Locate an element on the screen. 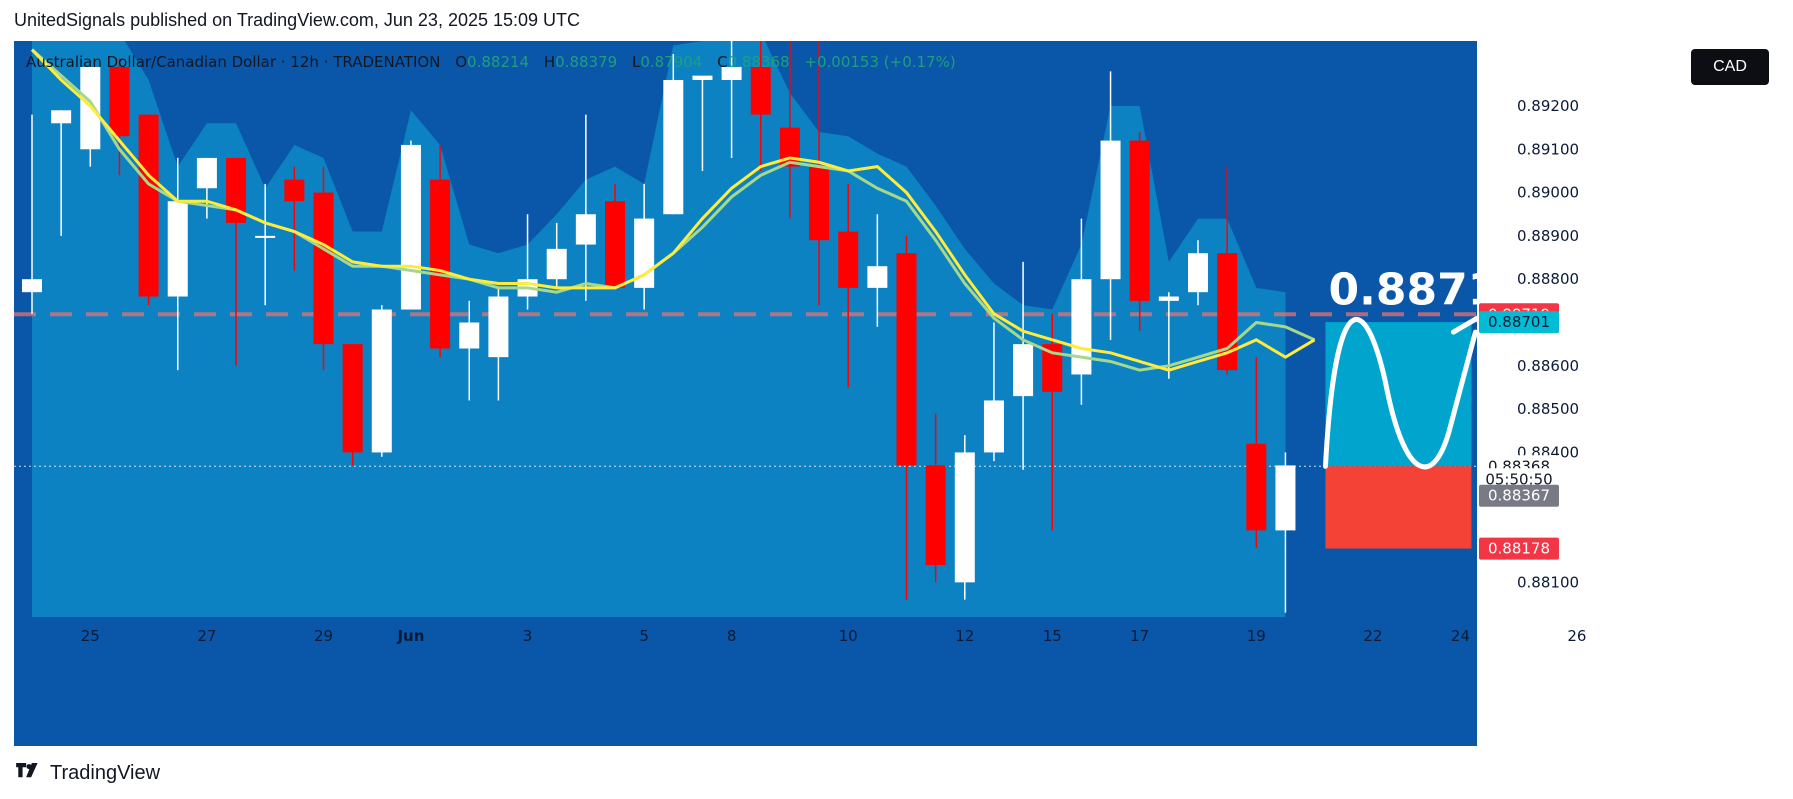 Image resolution: width=1793 pixels, height=799 pixels. x-tick-label: 5 is located at coordinates (644, 636).